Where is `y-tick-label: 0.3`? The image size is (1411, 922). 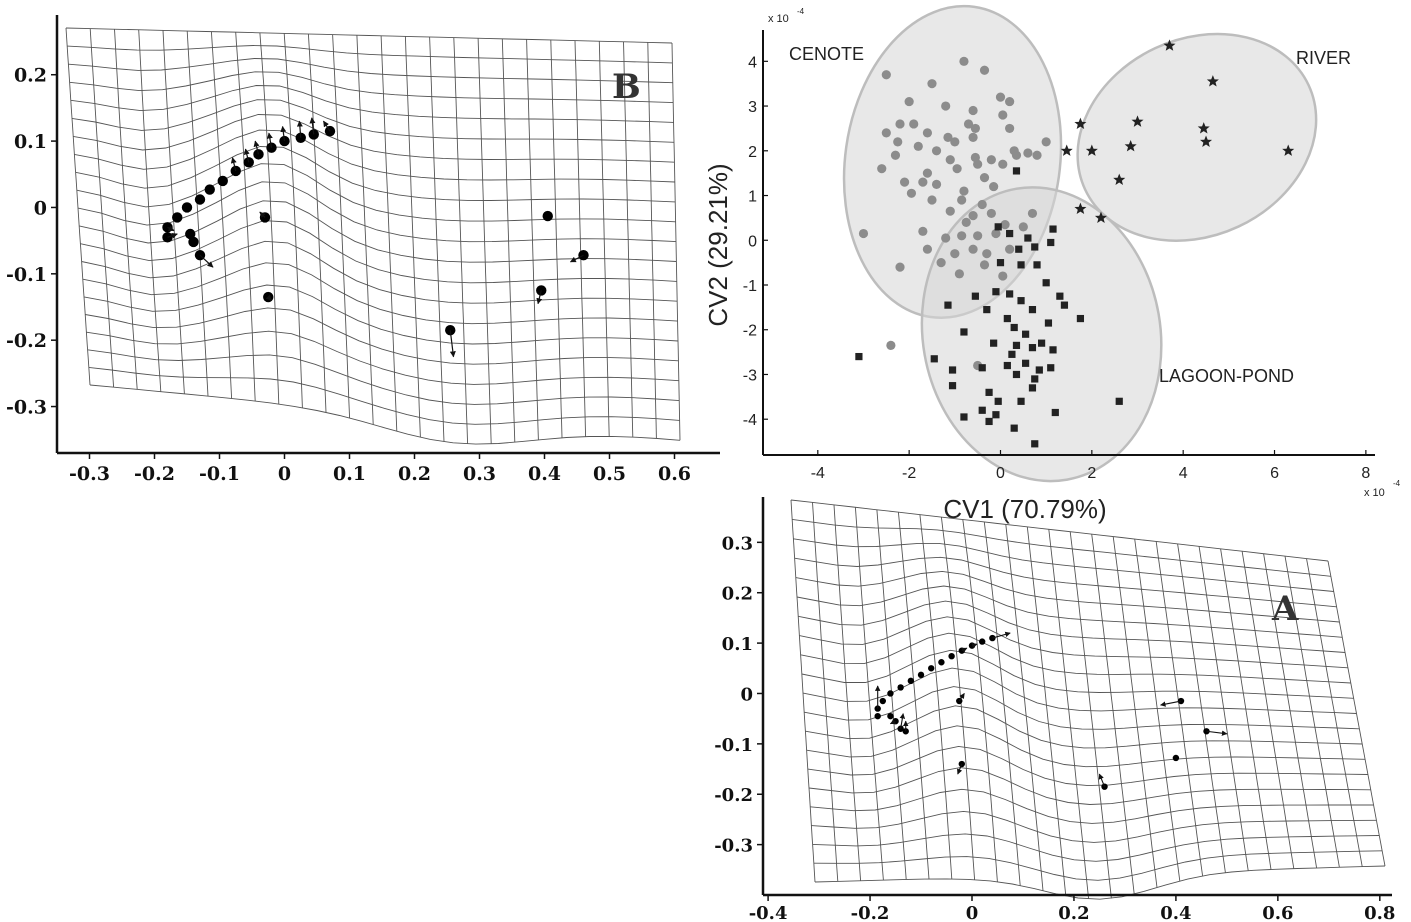 y-tick-label: 0.3 is located at coordinates (737, 543).